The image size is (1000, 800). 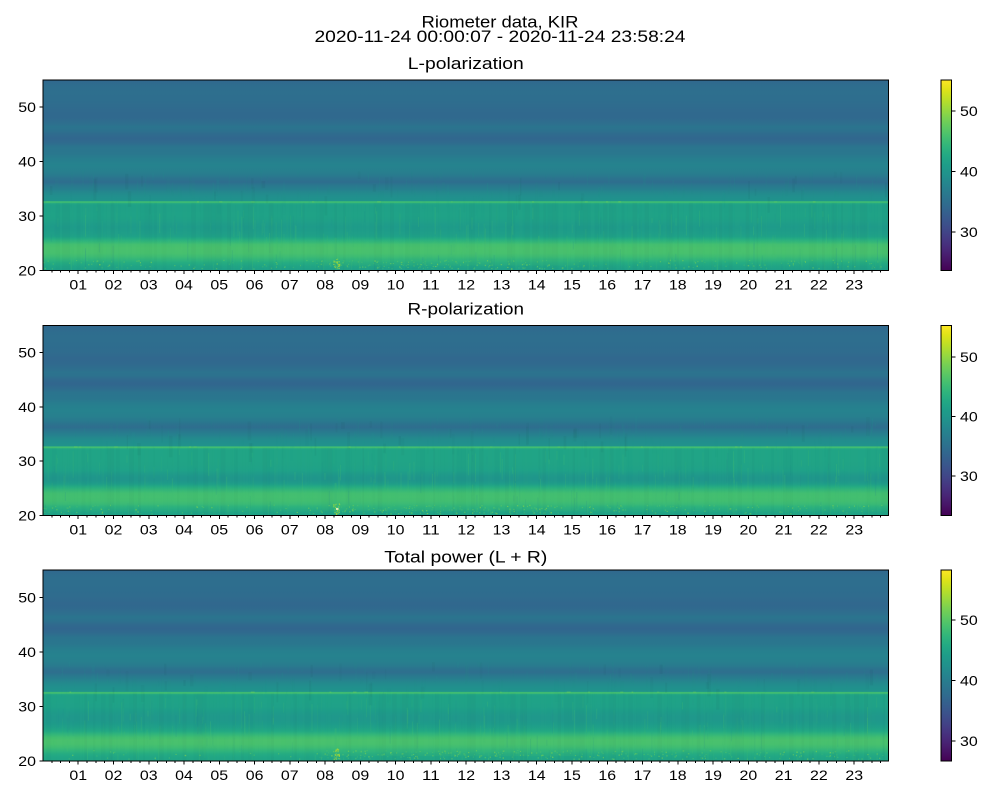 What do you see at coordinates (466, 310) in the screenshot?
I see `svg-text: R-polarization` at bounding box center [466, 310].